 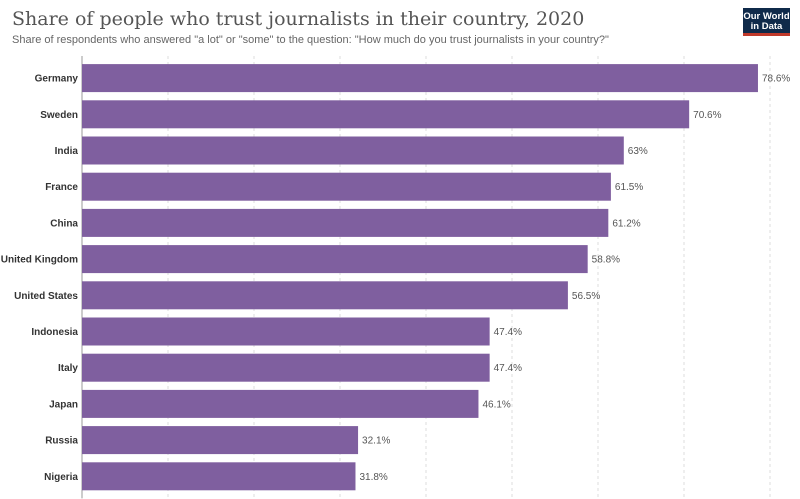 What do you see at coordinates (606, 260) in the screenshot?
I see `value-label: 58.8%` at bounding box center [606, 260].